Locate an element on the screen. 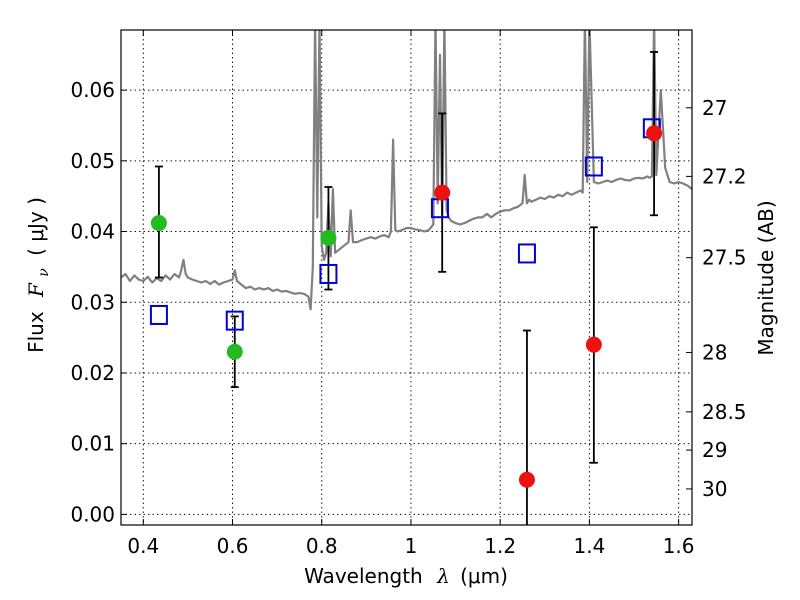 This screenshot has width=800, height=600. y-axis-title-symbol: F is located at coordinates (36, 290).